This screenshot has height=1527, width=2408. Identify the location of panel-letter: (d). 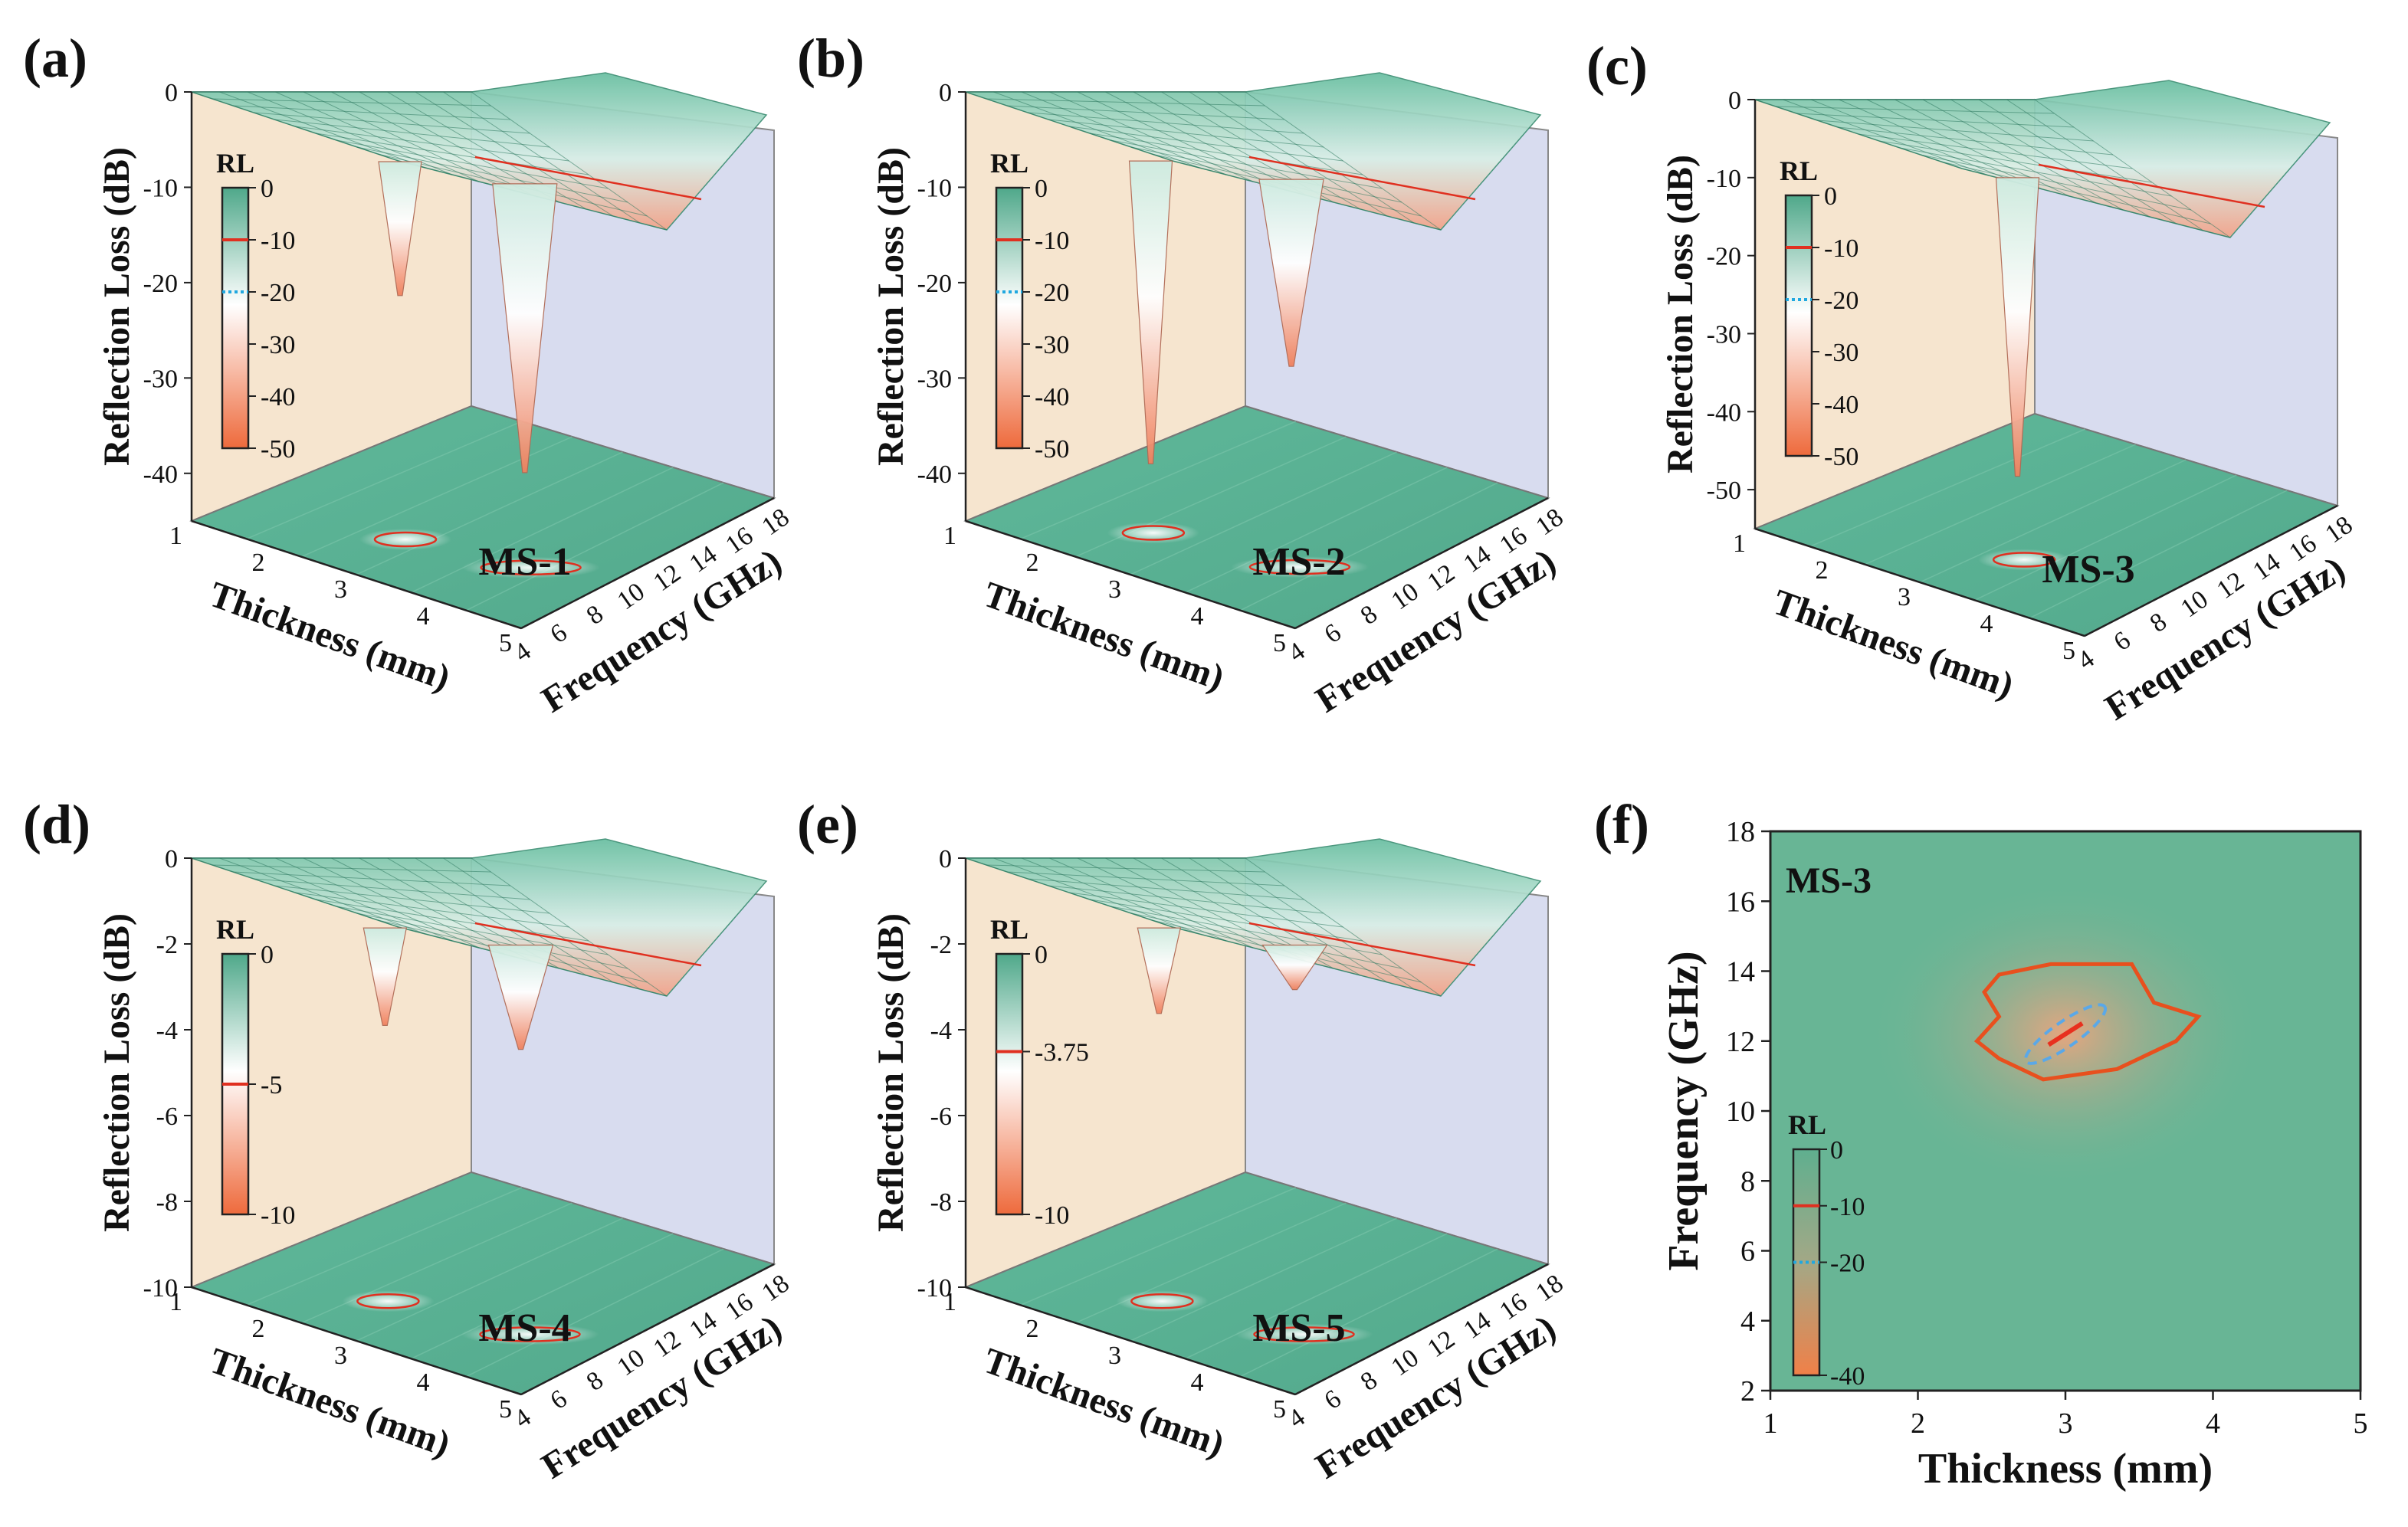
(56, 824).